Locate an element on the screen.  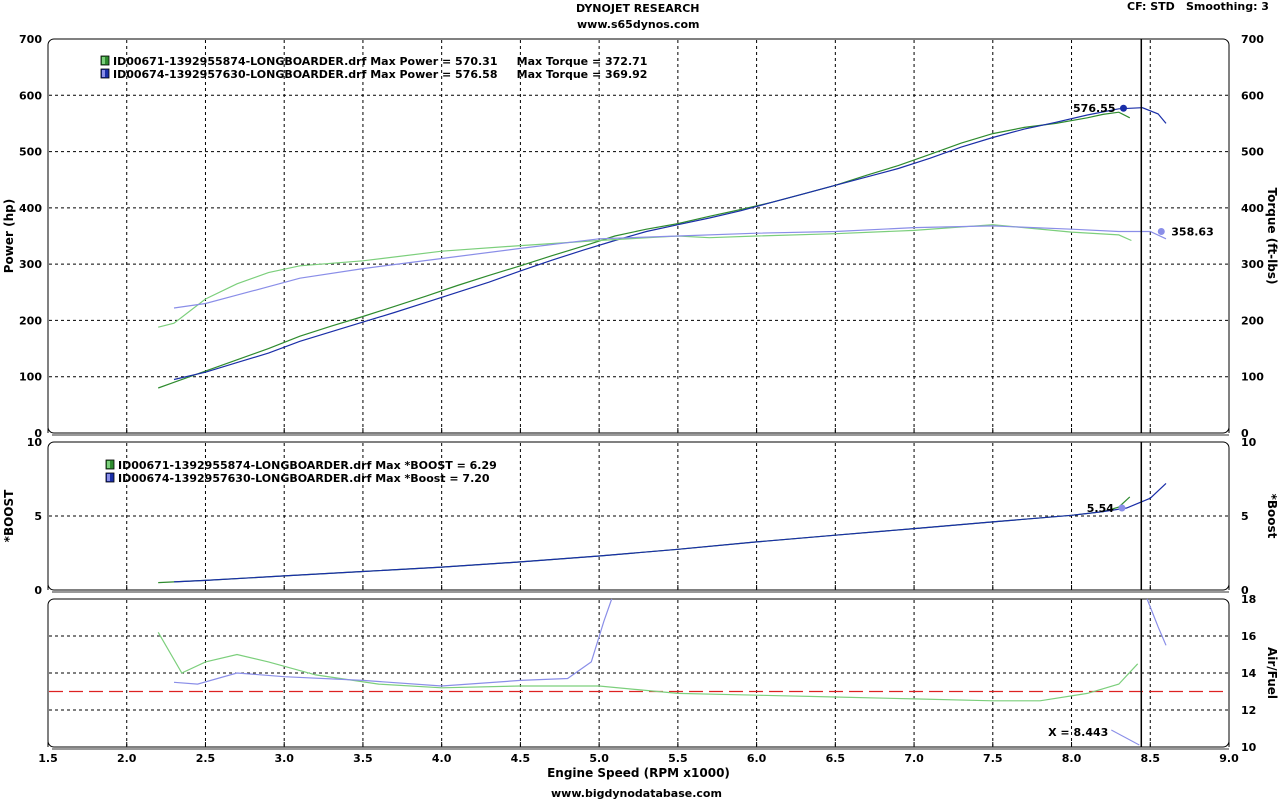
series-afr-run2 is located at coordinates (393, 642).